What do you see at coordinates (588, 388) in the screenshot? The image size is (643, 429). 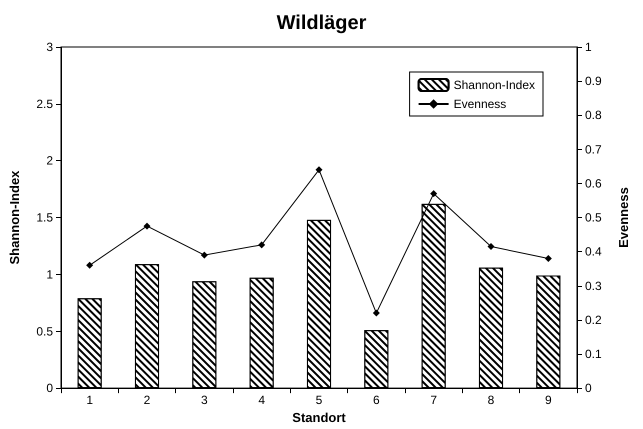 I see `y2-tick-label: 0` at bounding box center [588, 388].